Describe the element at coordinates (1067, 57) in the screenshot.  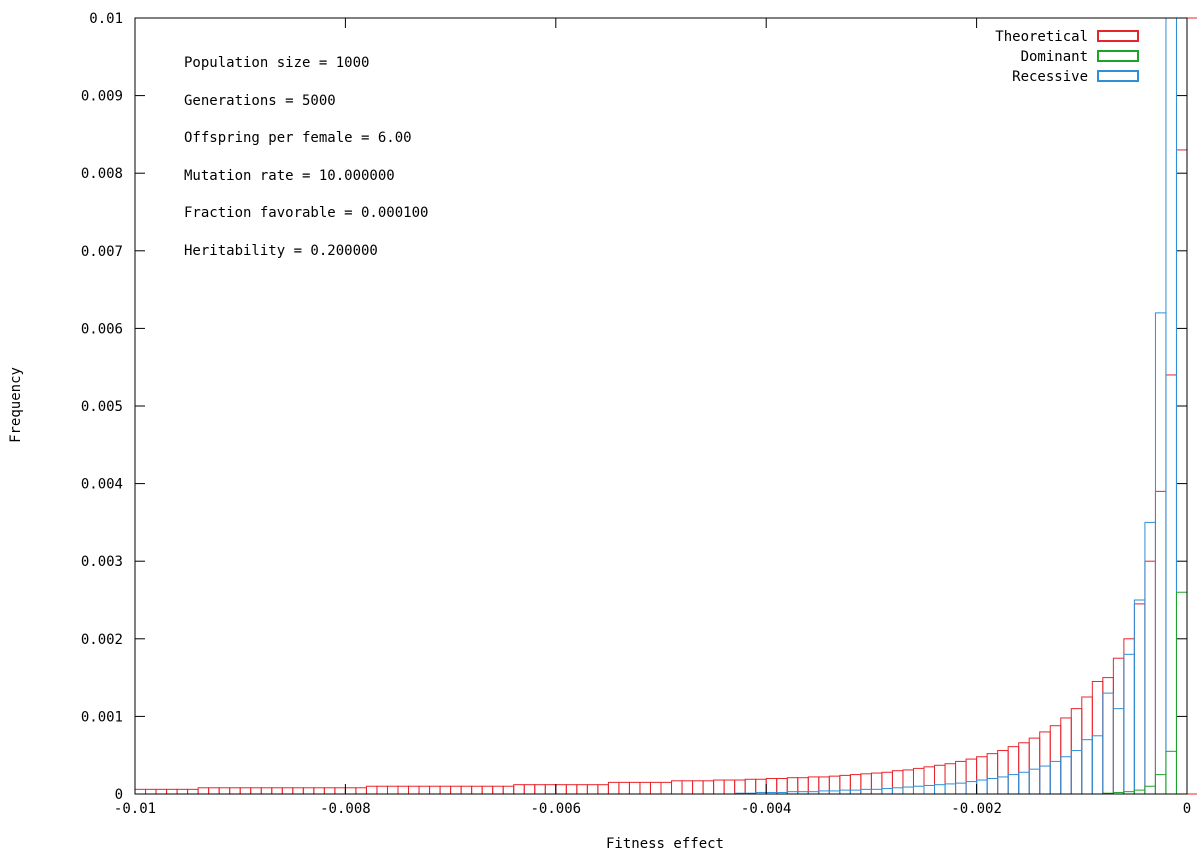
I see `legend: Theoretical Dominant Recessive` at that location.